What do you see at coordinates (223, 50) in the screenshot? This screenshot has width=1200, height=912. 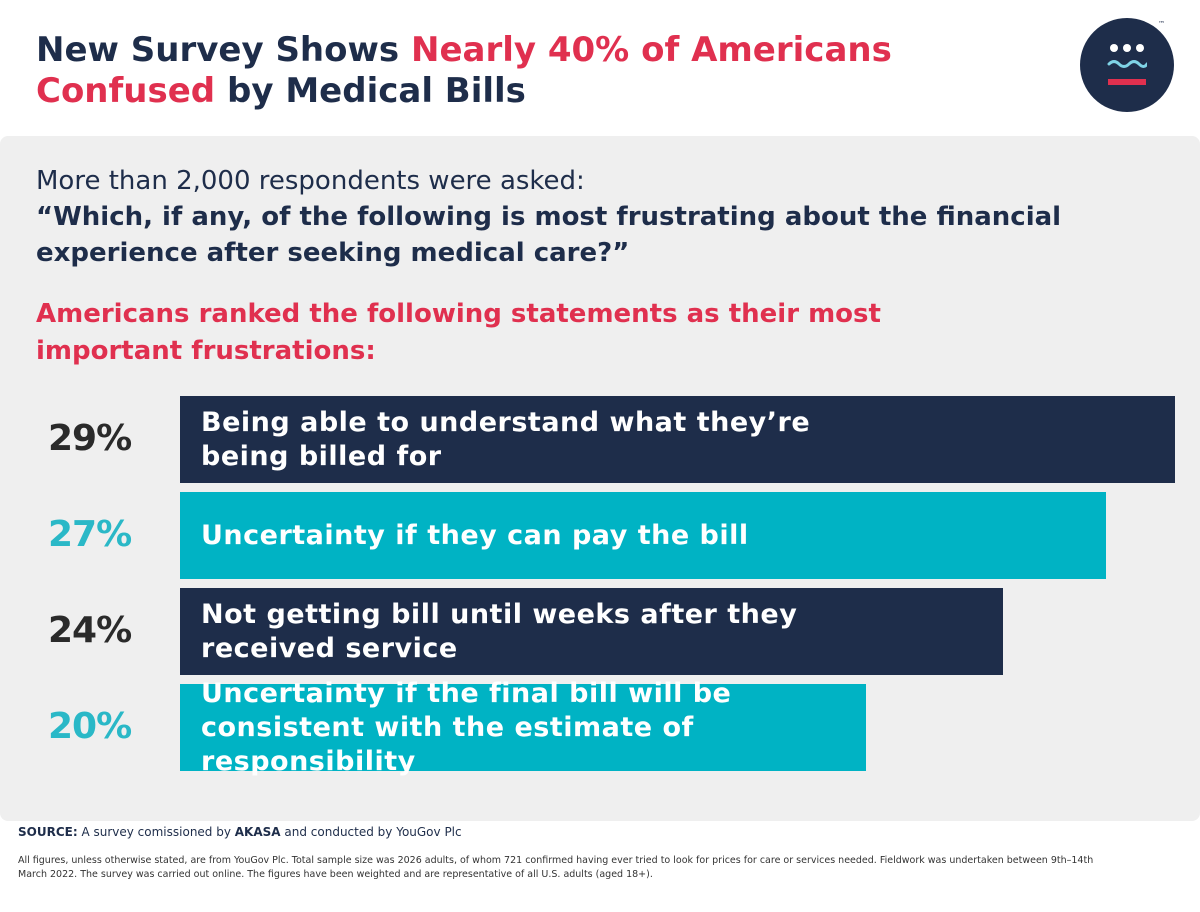 I see `title-part1: New Survey Shows` at bounding box center [223, 50].